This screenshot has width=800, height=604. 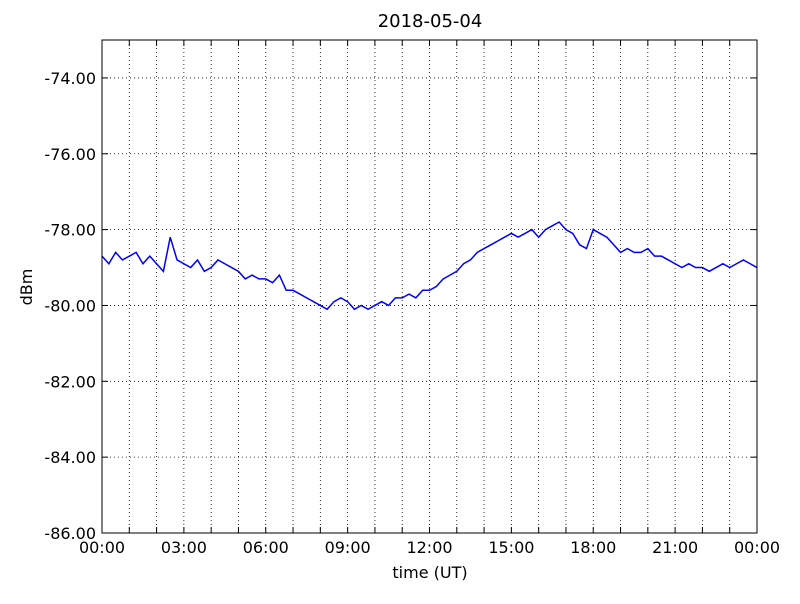 I want to click on y-tick-label: -84.00, so click(x=70, y=457).